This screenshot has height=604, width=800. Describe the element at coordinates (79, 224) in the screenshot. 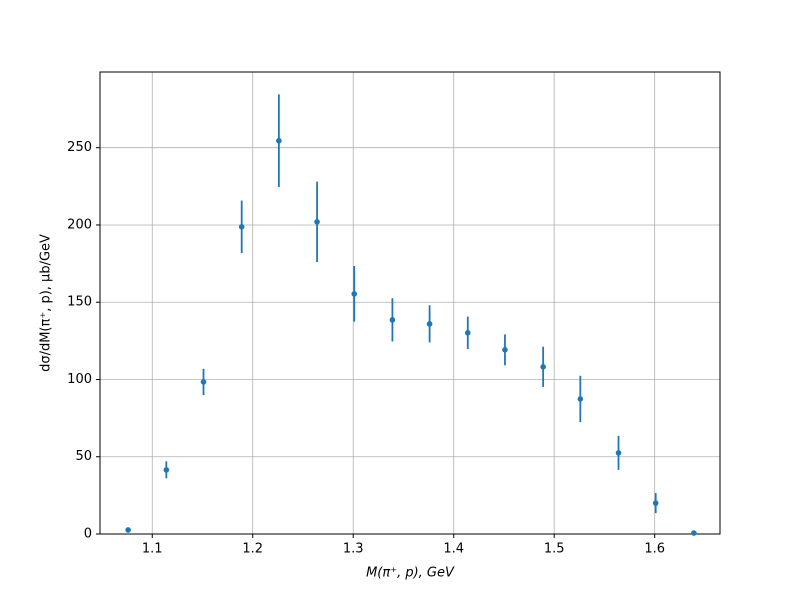

I see `y-tick-label: 200` at that location.